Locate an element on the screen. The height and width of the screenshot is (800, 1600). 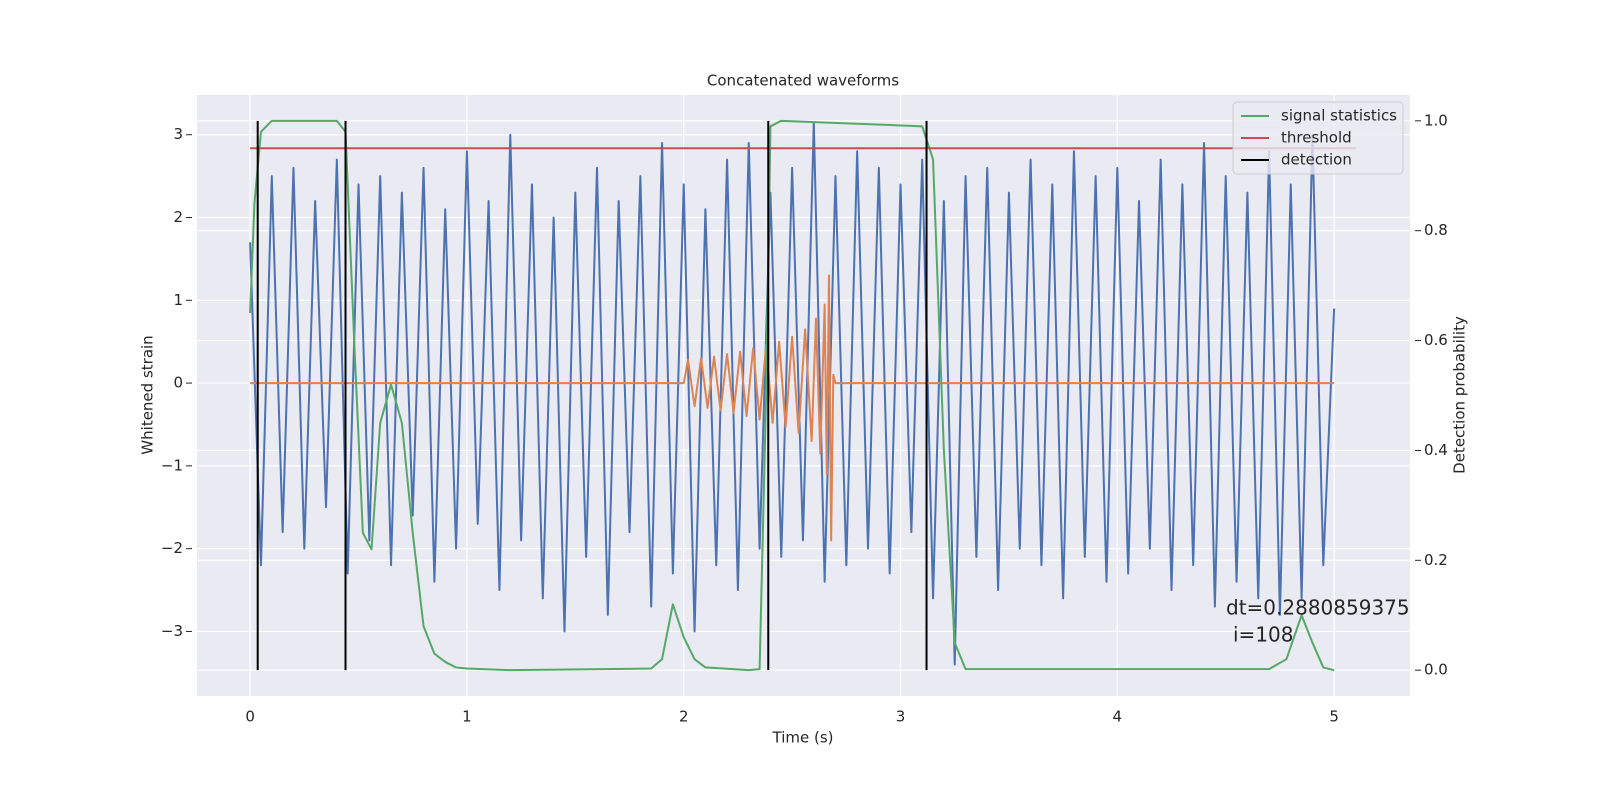
y-tick-label: −1 is located at coordinates (172, 465).